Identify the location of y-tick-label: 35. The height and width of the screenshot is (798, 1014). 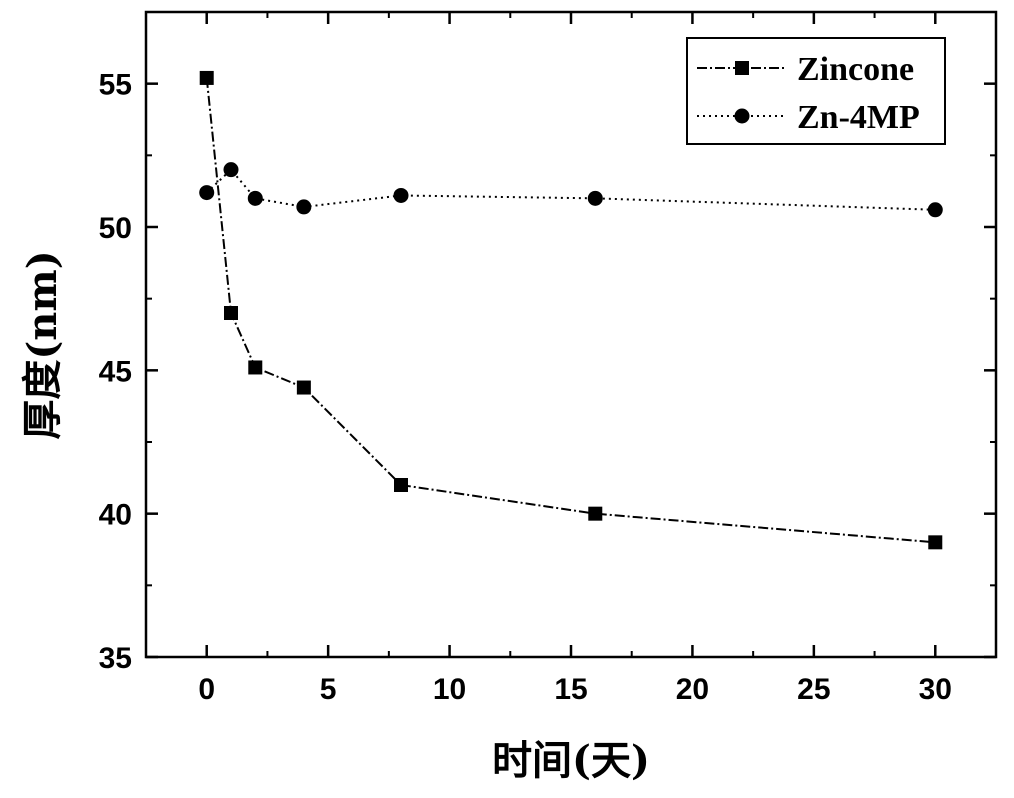
(115, 658).